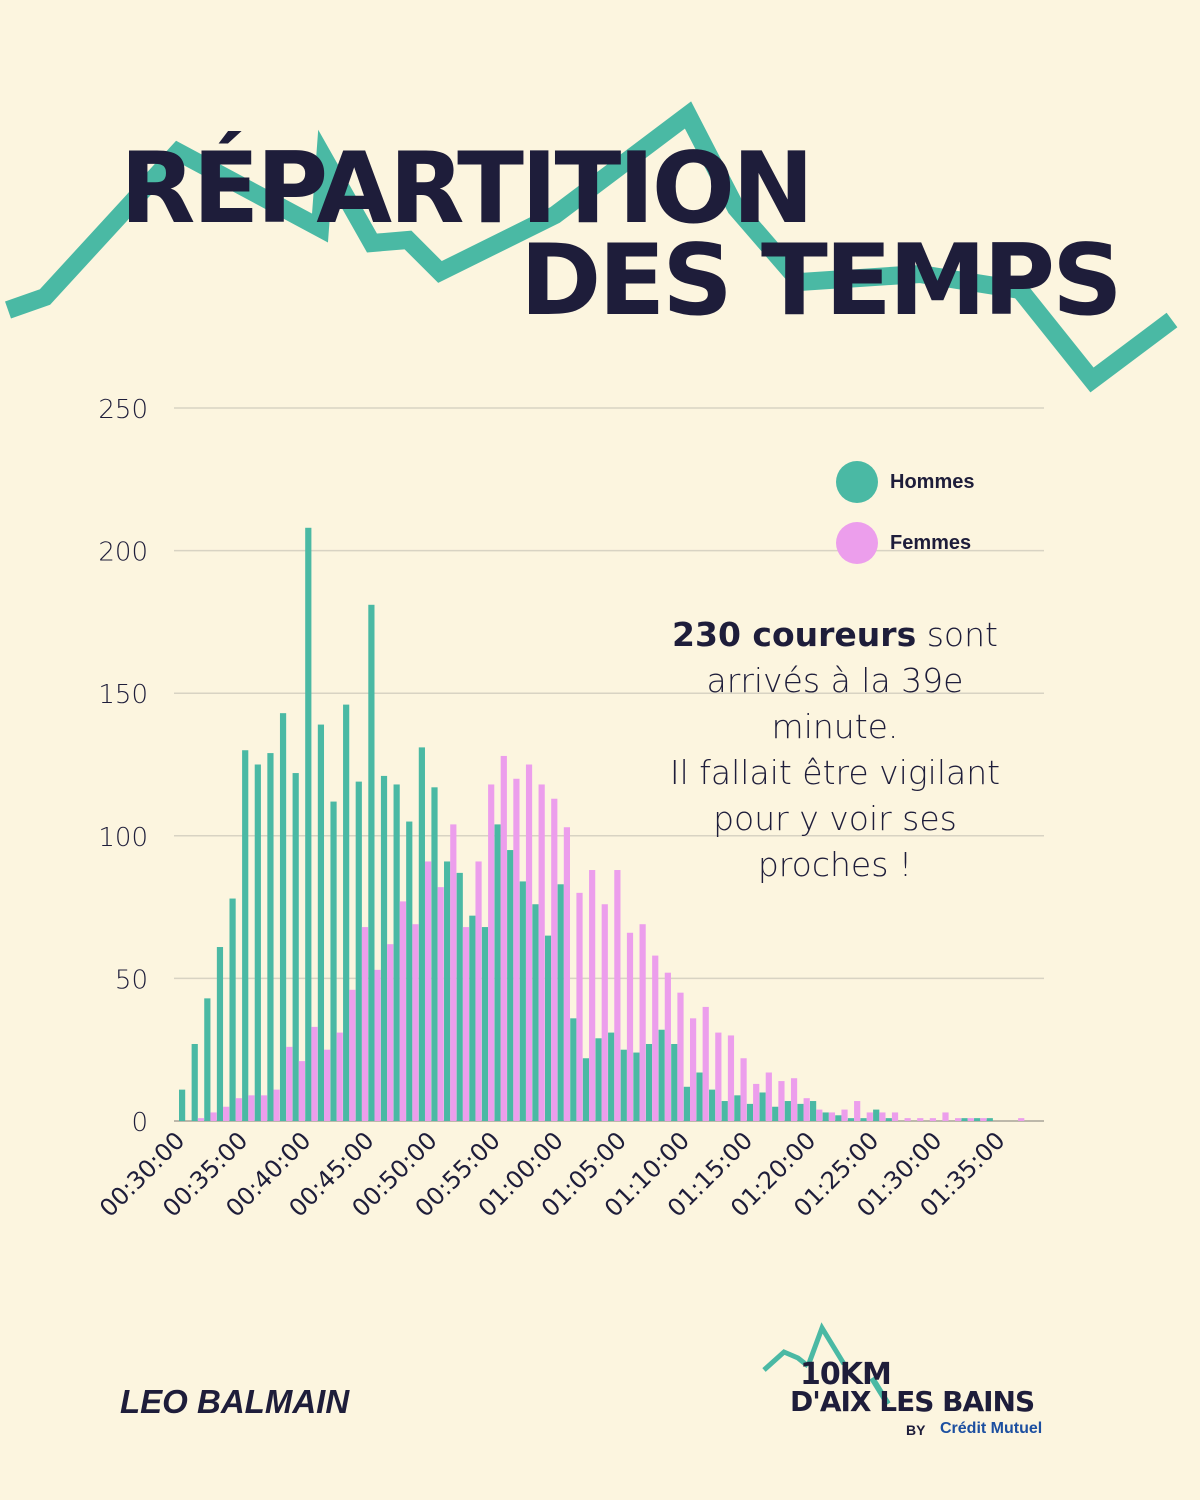  I want to click on sponsor-label: Crédit Mutuel, so click(991, 1428).